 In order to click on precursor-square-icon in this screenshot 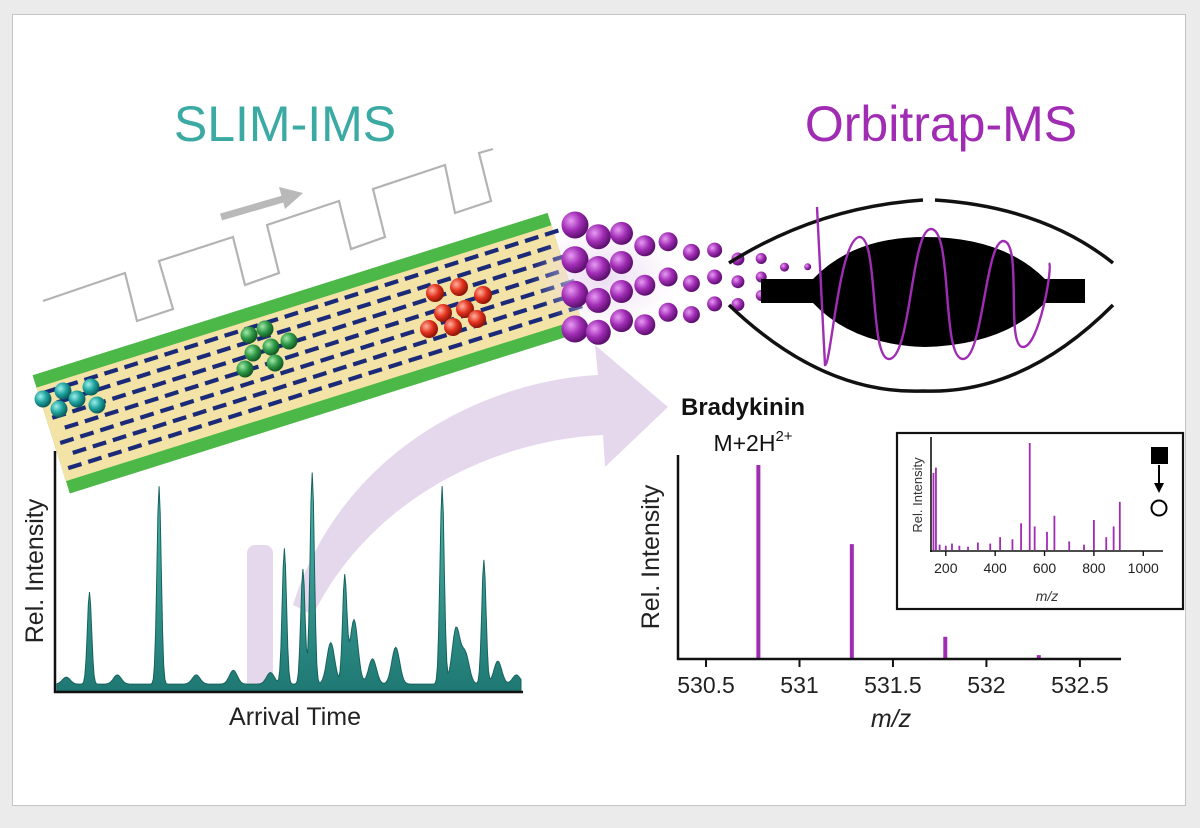, I will do `click(1159, 455)`.